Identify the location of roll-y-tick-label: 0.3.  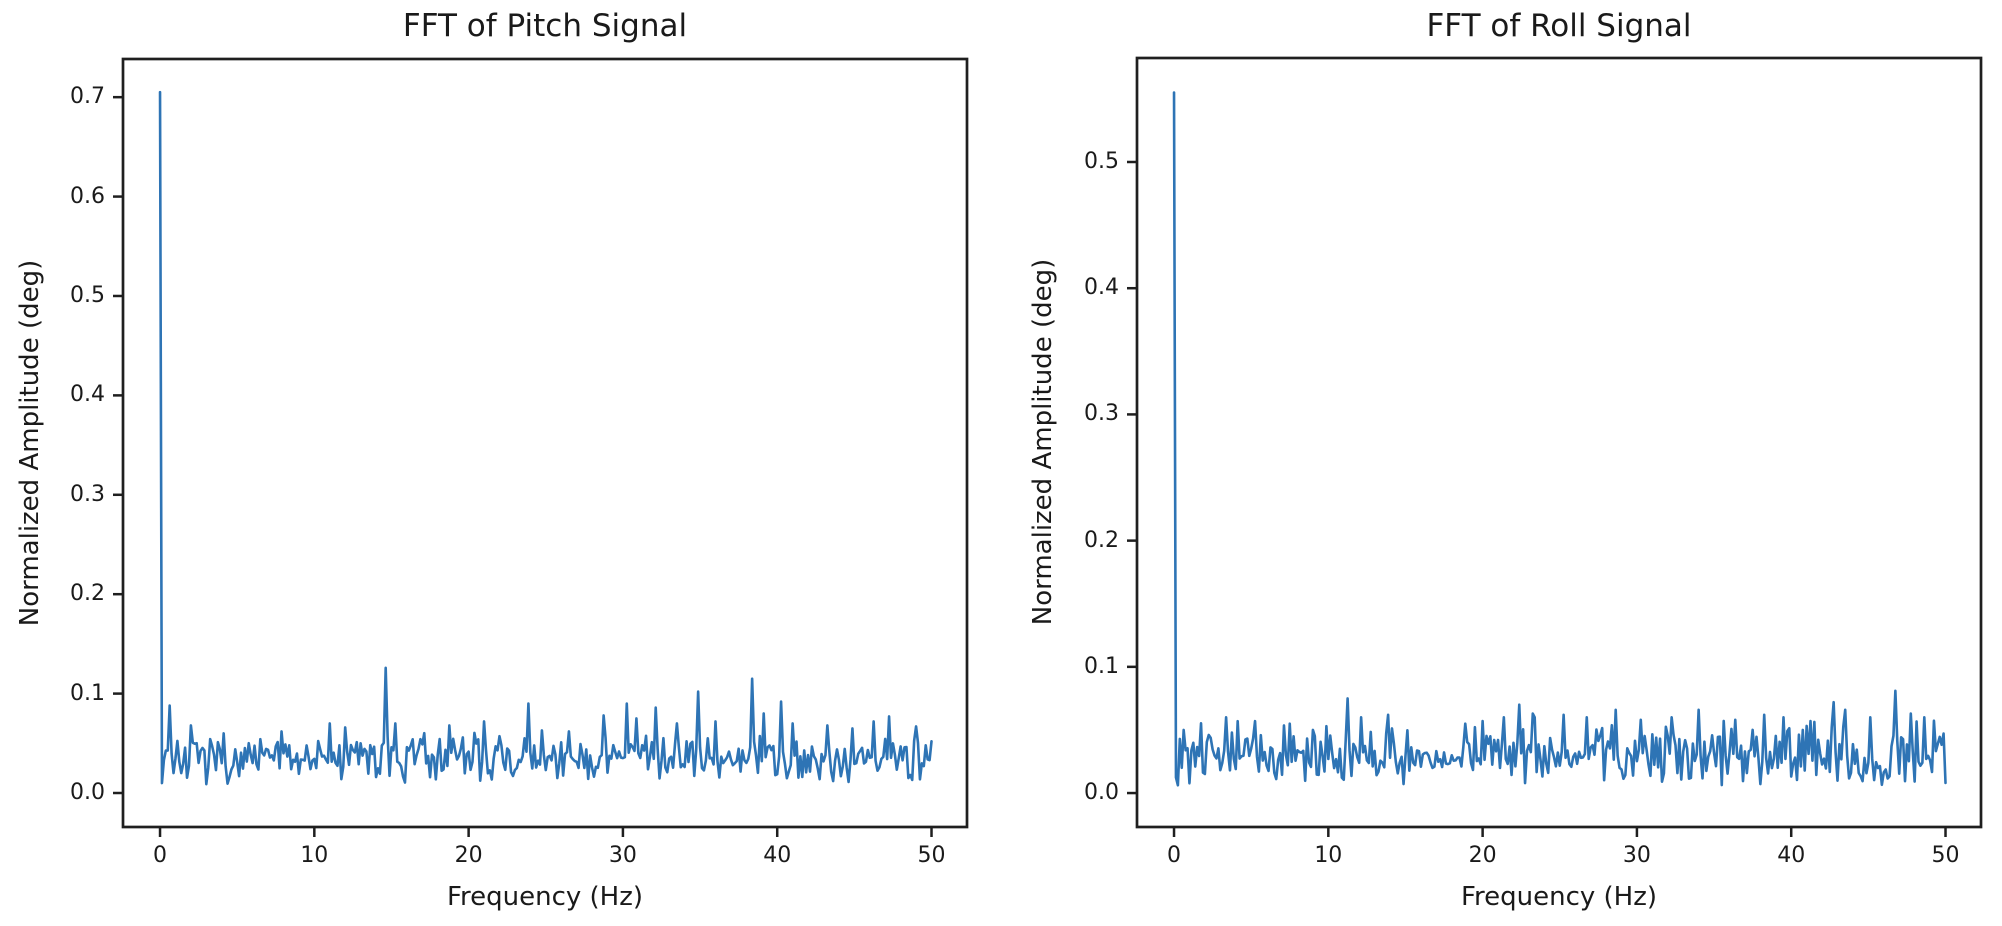
(1101, 414).